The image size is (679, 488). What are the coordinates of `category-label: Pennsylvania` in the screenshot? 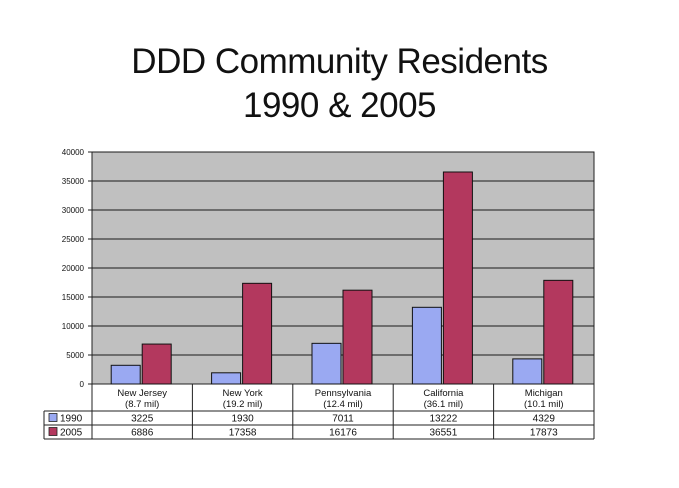 It's located at (343, 393).